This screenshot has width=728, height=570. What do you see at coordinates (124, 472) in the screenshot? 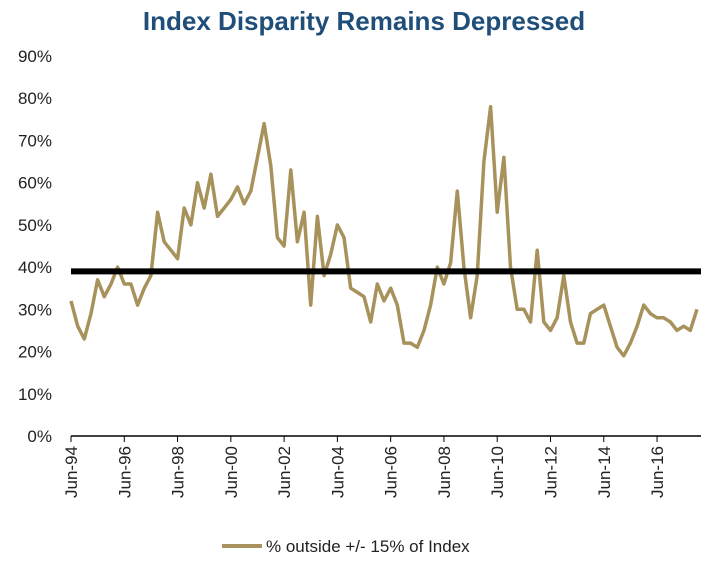
I see `x-tick-label: Jun-96` at bounding box center [124, 472].